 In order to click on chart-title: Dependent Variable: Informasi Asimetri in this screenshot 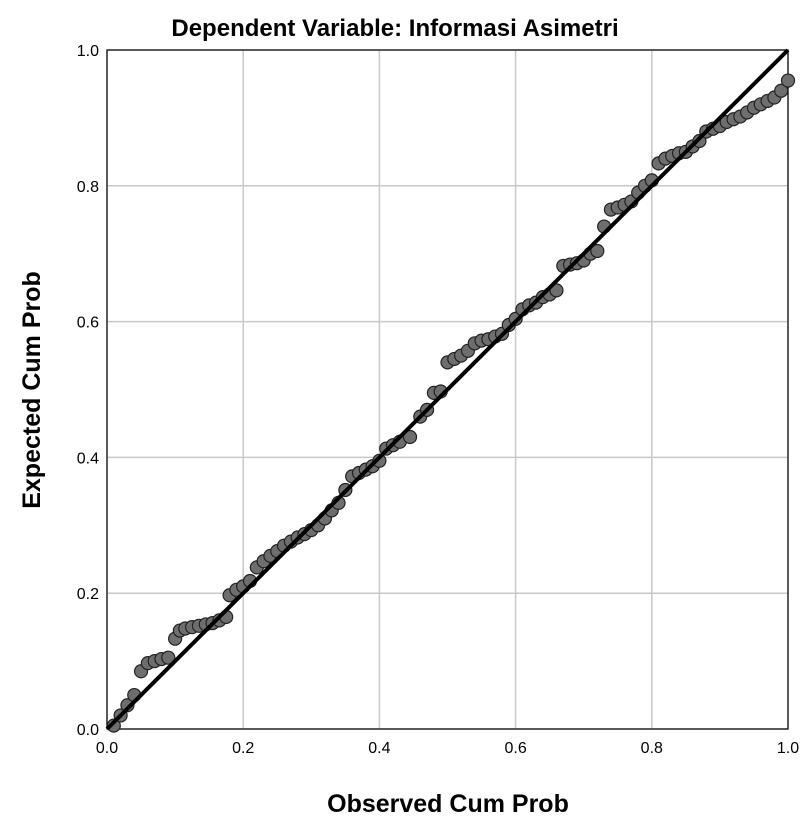, I will do `click(394, 28)`.